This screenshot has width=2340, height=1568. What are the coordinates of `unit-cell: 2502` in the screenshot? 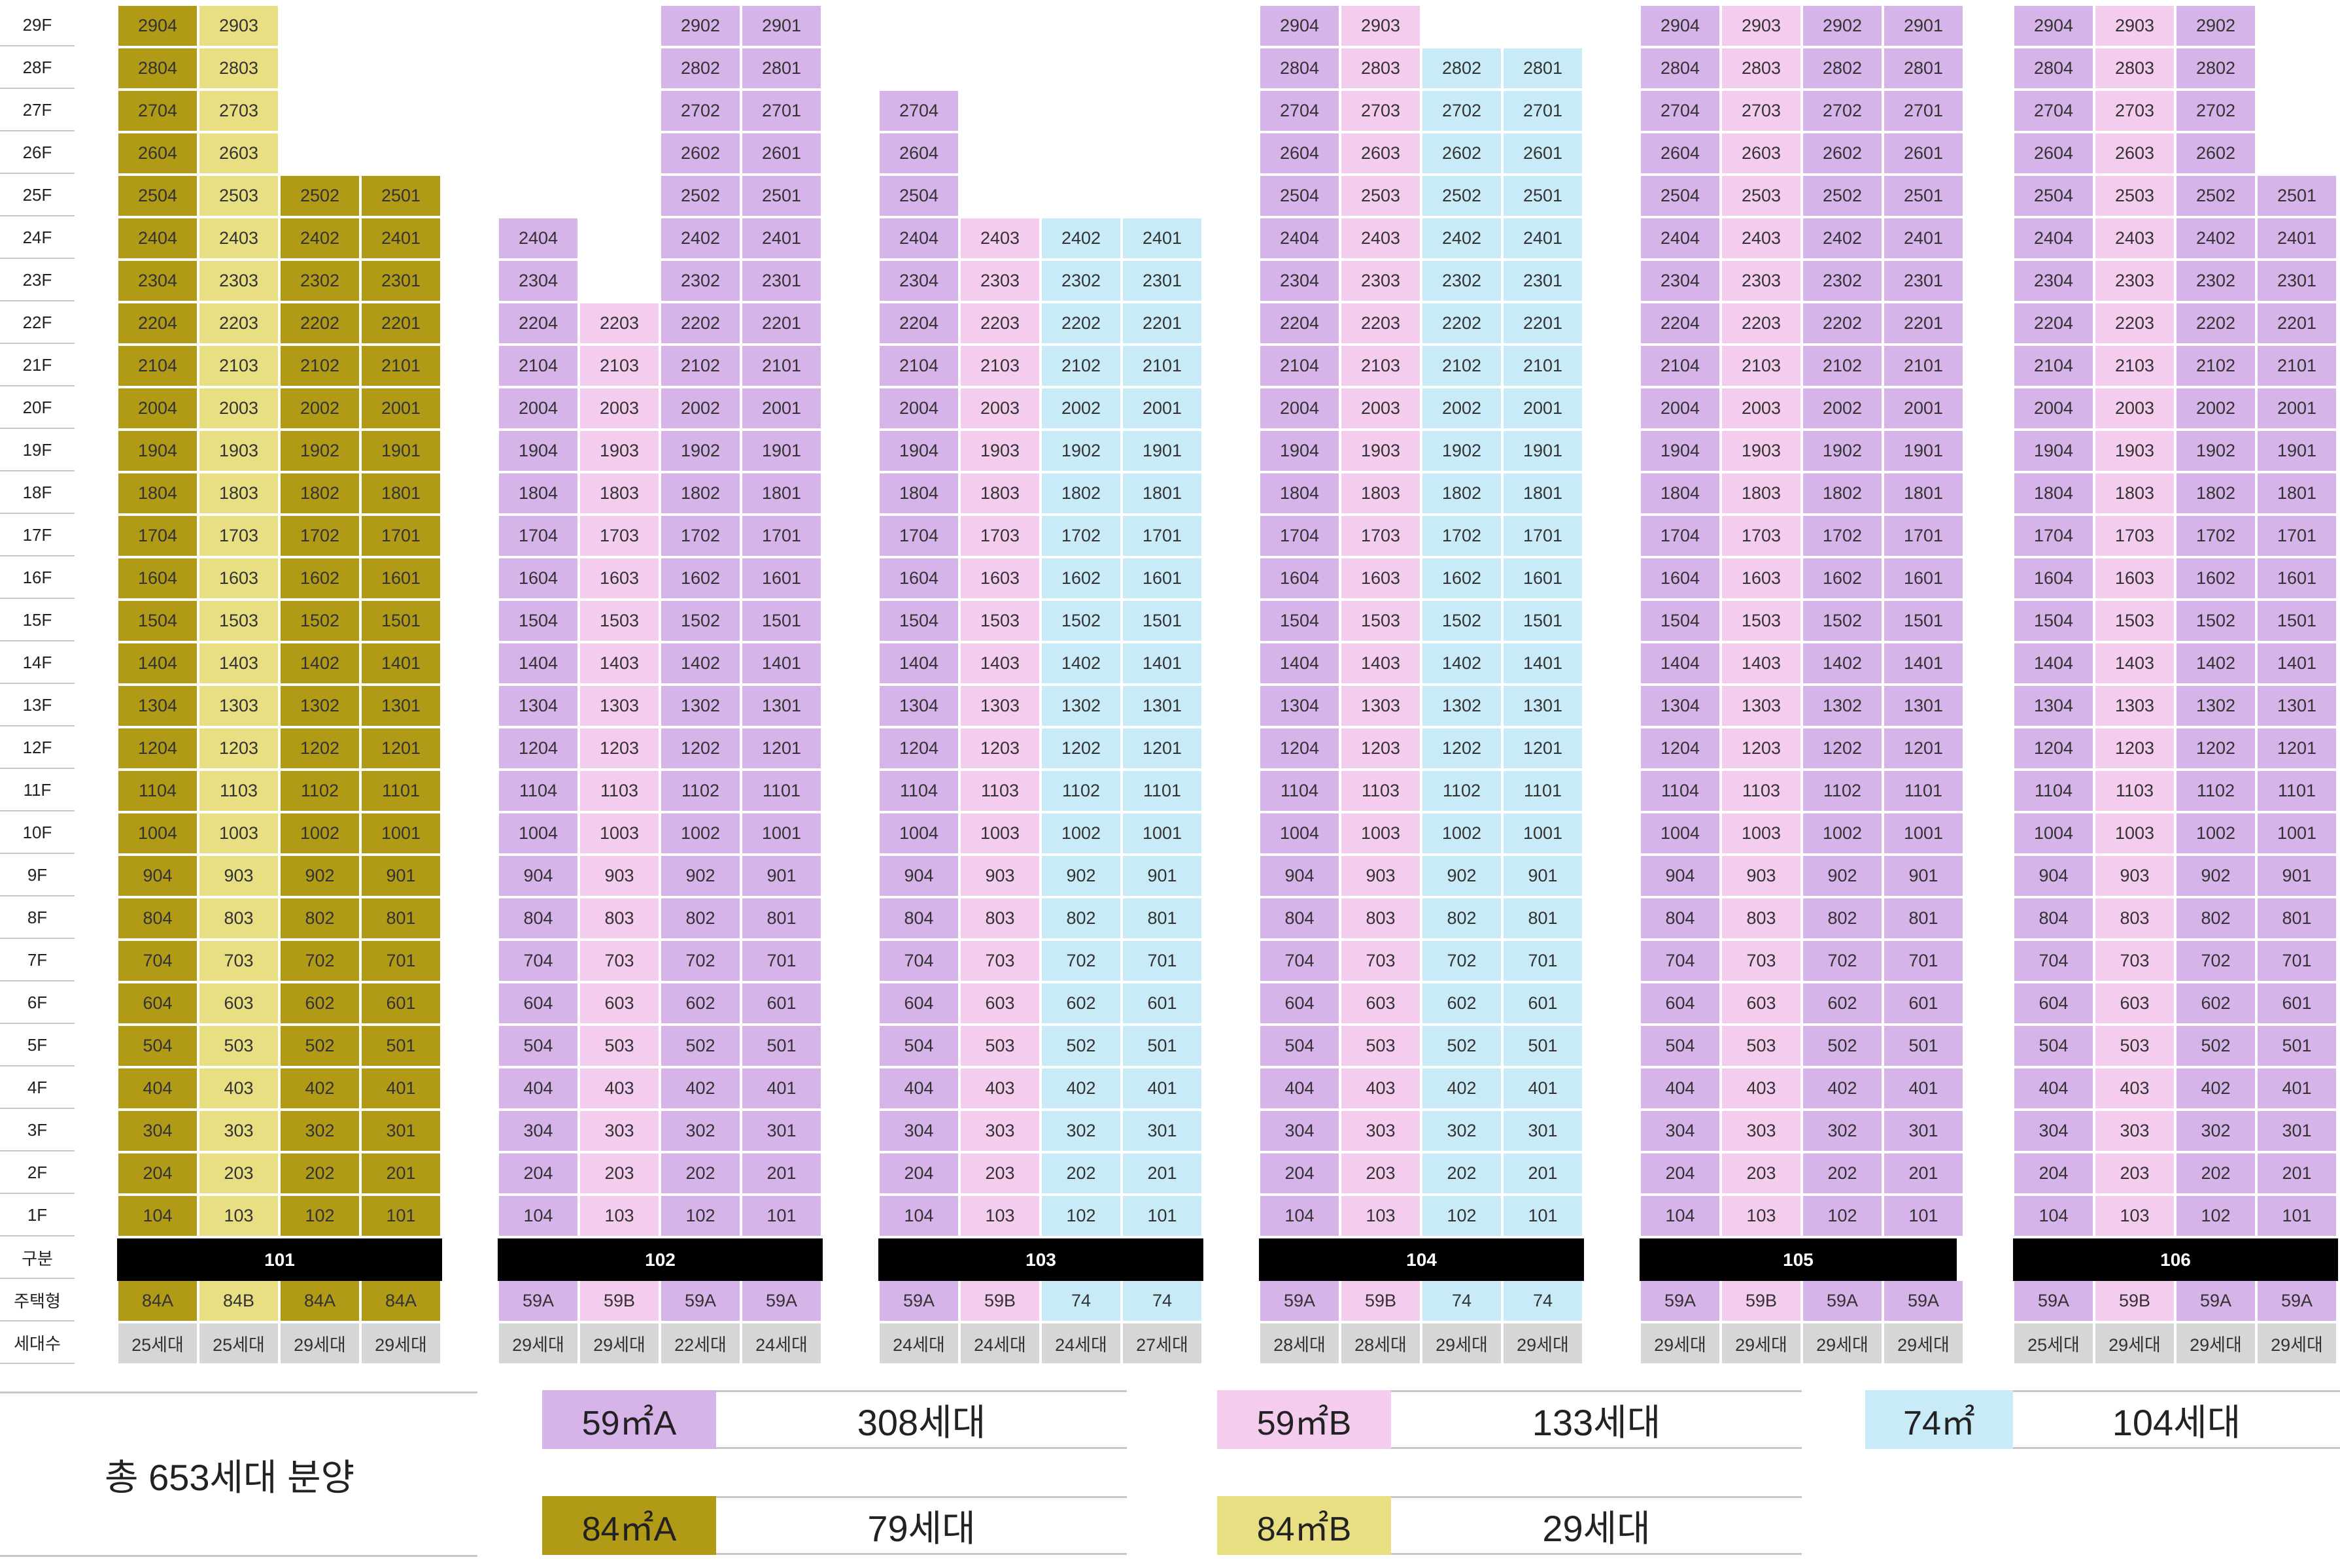 It's located at (319, 196).